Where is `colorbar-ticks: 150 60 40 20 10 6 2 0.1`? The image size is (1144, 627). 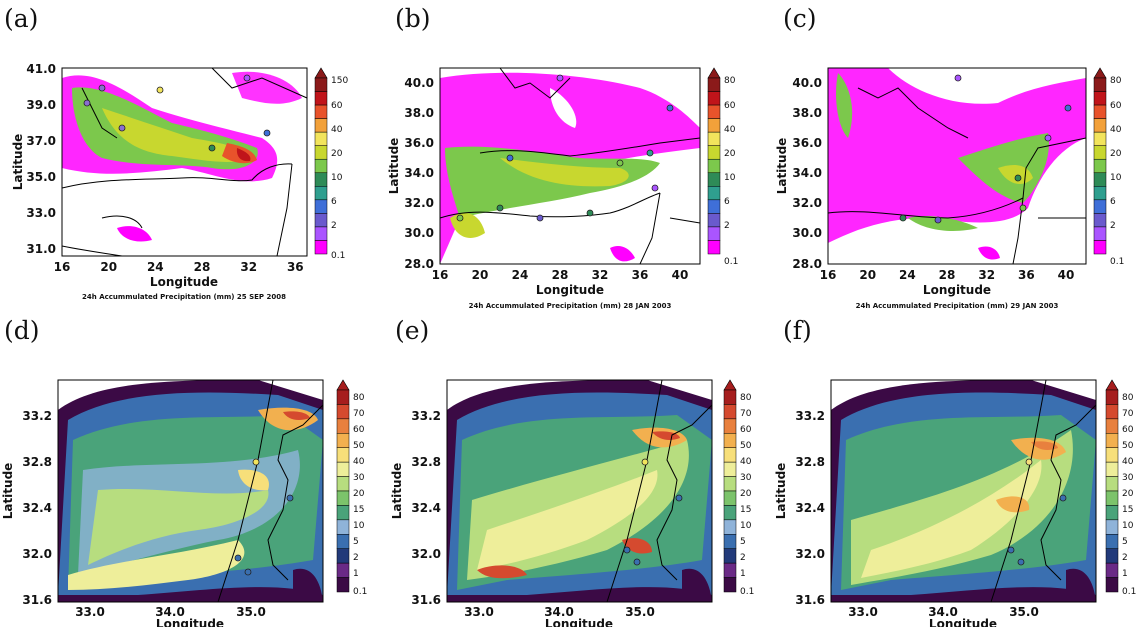
colorbar-ticks: 150 60 40 20 10 6 2 0.1 is located at coordinates (339, 168).